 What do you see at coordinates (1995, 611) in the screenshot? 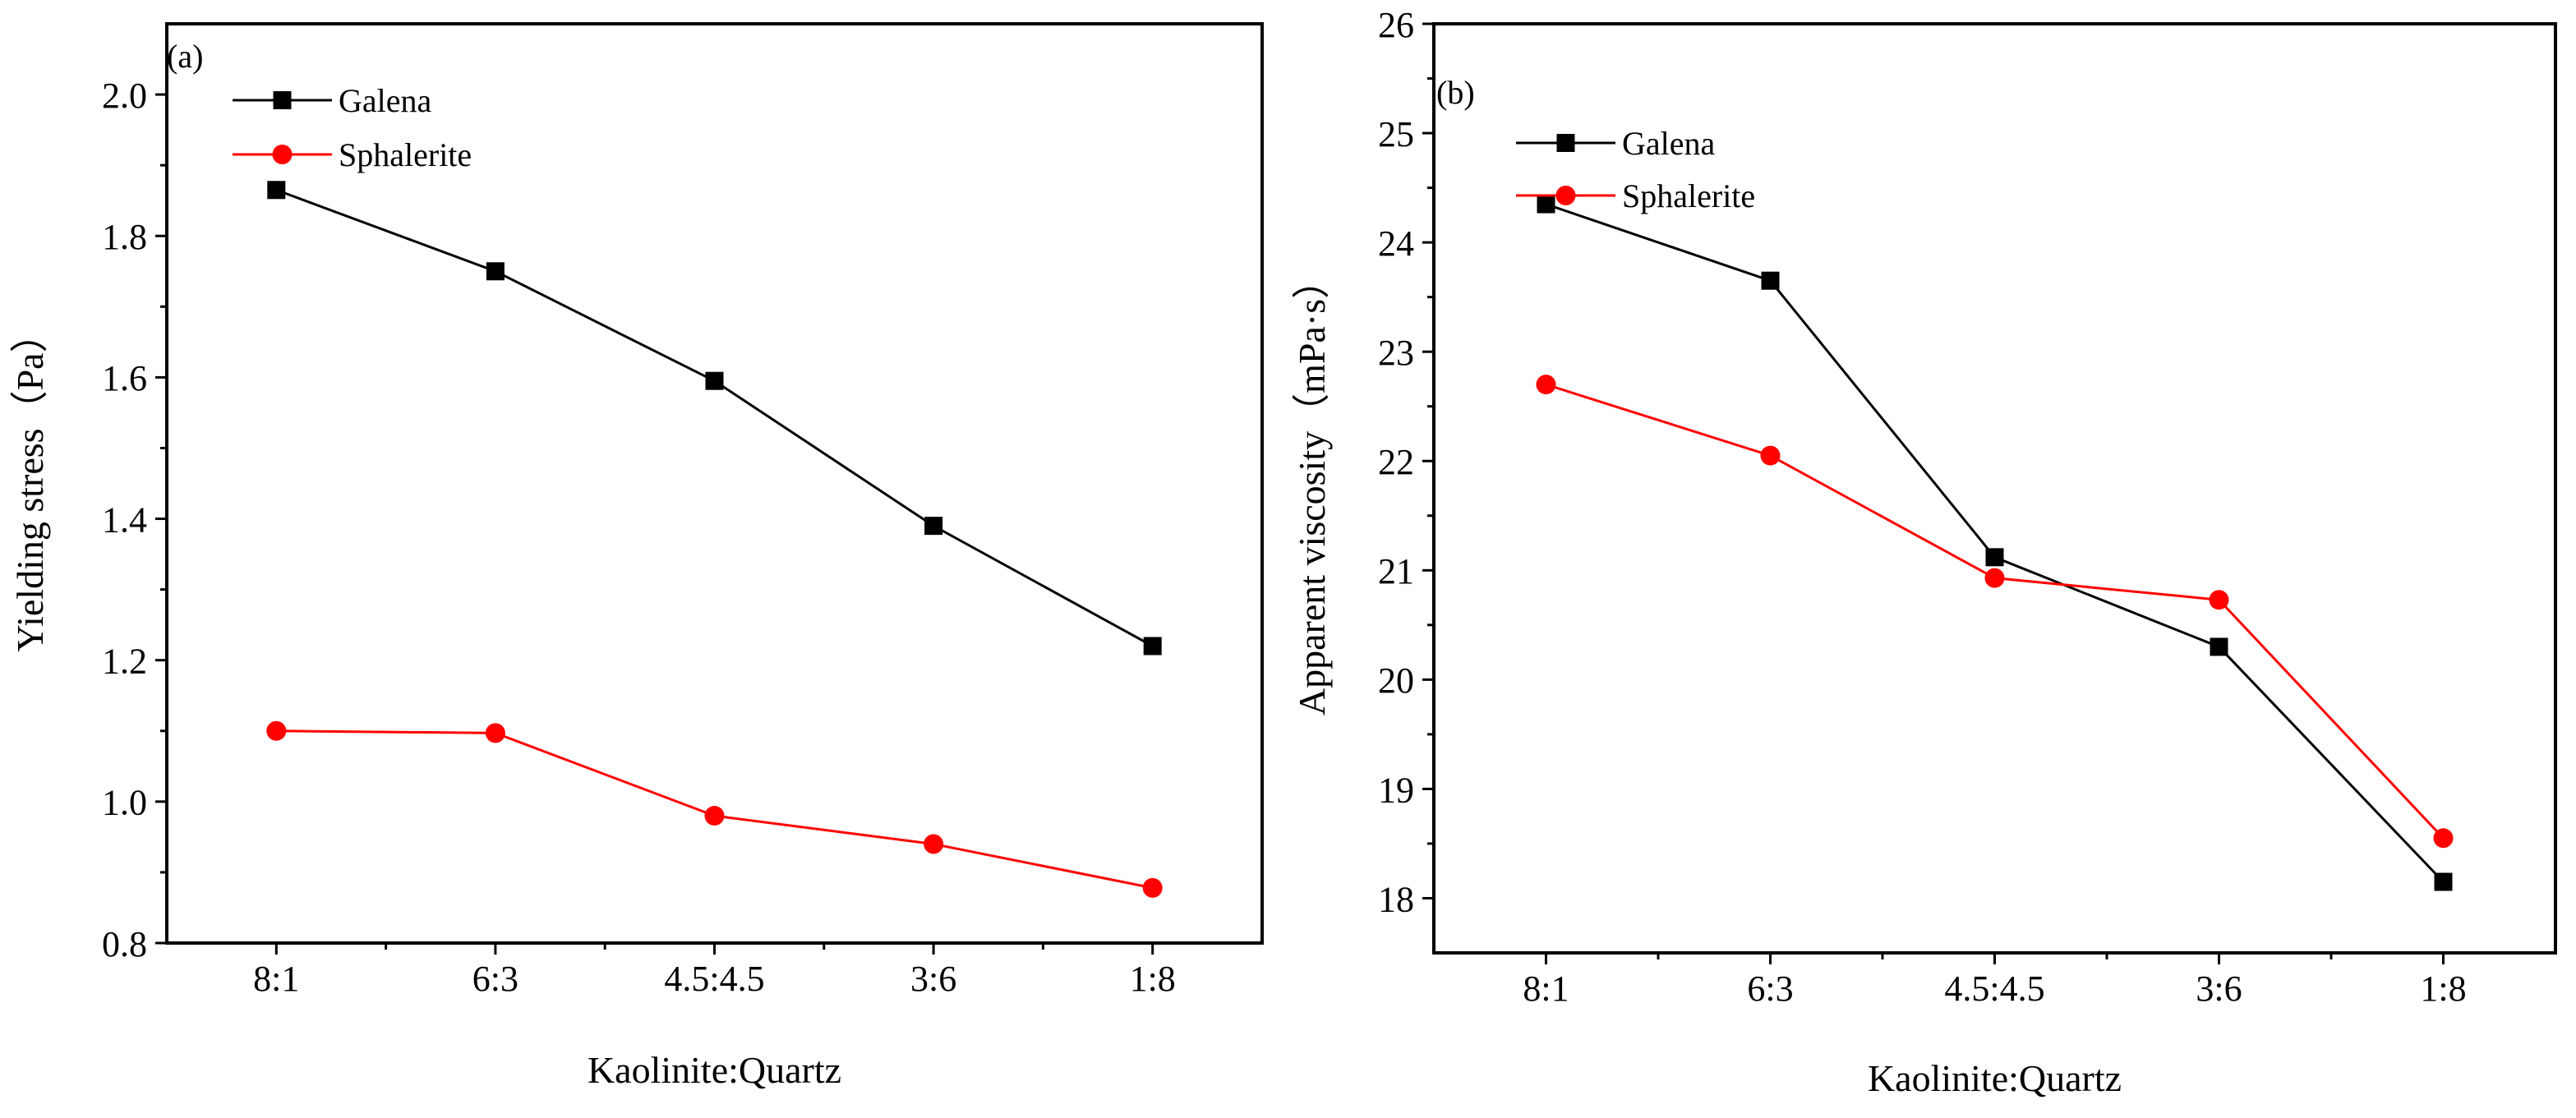
I see `series-line-sphalerite` at bounding box center [1995, 611].